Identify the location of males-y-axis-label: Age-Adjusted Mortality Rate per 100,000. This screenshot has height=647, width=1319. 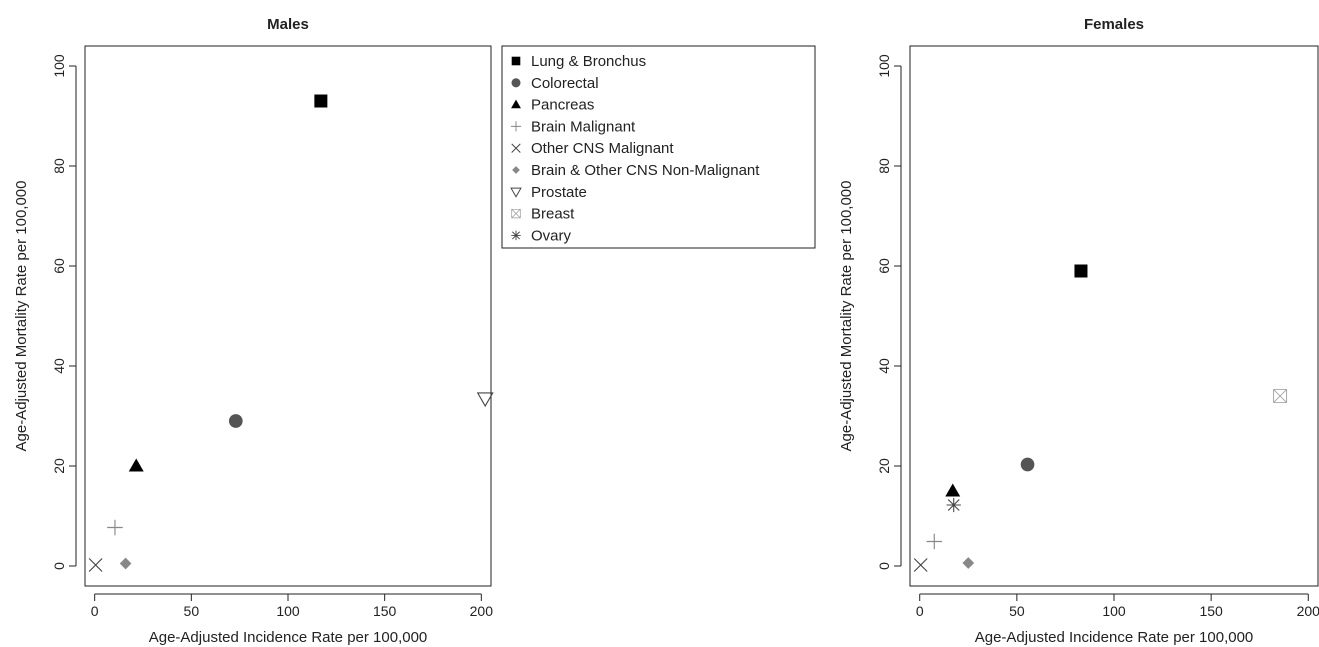
(21, 316).